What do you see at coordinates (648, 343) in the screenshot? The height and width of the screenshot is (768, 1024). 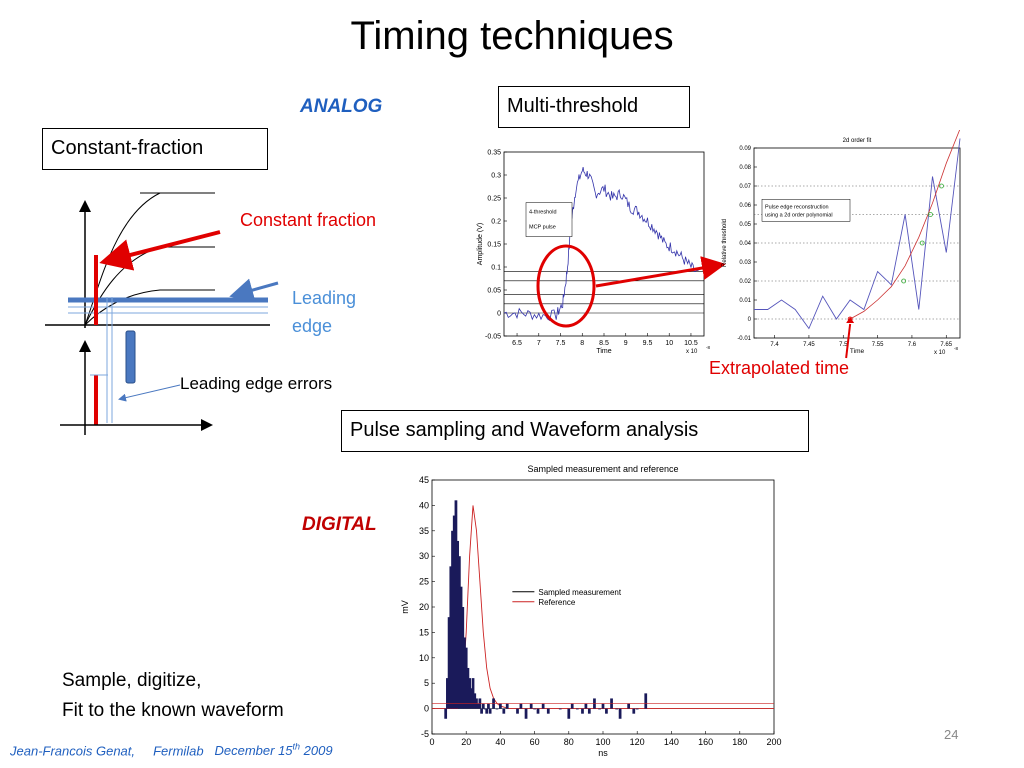 I see `x-tick-label: 9.5` at bounding box center [648, 343].